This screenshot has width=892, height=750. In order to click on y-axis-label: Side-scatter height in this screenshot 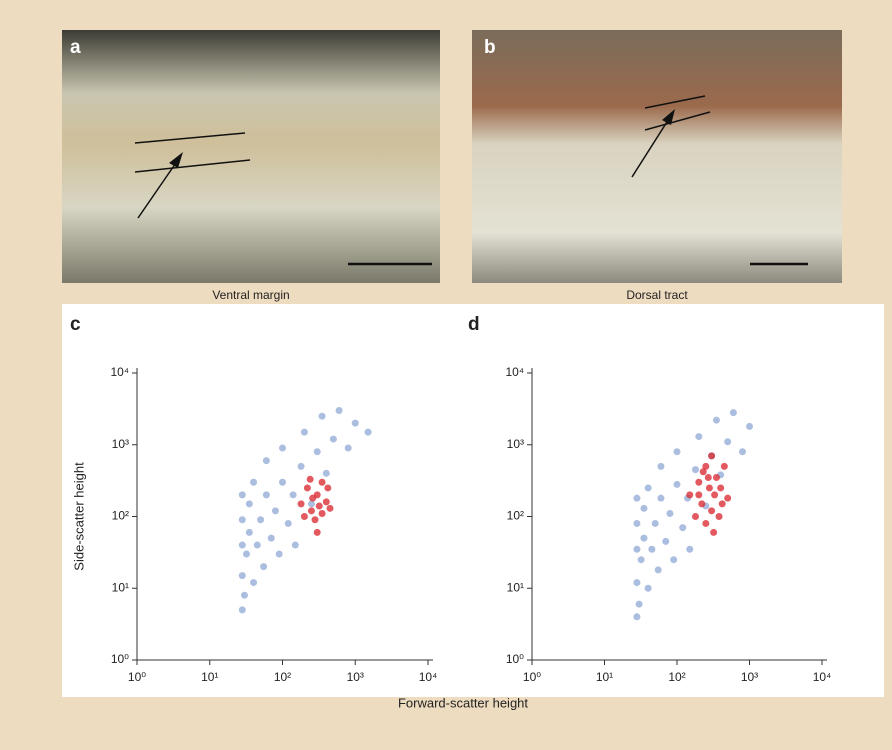, I will do `click(78, 516)`.